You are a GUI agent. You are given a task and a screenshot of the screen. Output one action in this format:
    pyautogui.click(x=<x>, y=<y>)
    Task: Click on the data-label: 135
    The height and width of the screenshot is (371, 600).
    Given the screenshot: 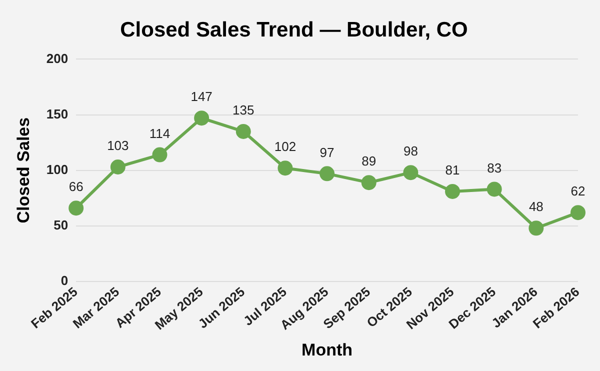 What is the action you would take?
    pyautogui.click(x=243, y=110)
    